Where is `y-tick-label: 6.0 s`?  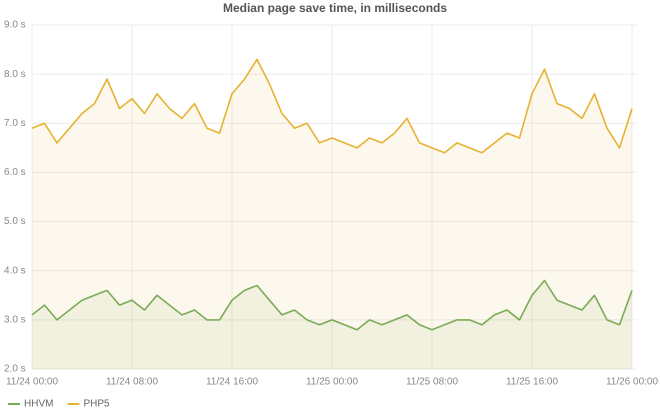
y-tick-label: 6.0 s is located at coordinates (15, 172).